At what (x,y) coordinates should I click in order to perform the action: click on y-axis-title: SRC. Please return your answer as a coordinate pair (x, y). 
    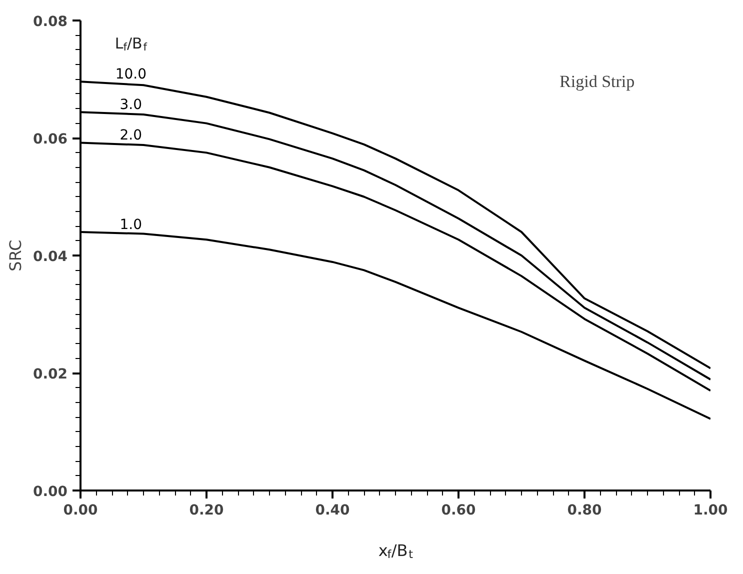
    Looking at the image, I should click on (15, 256).